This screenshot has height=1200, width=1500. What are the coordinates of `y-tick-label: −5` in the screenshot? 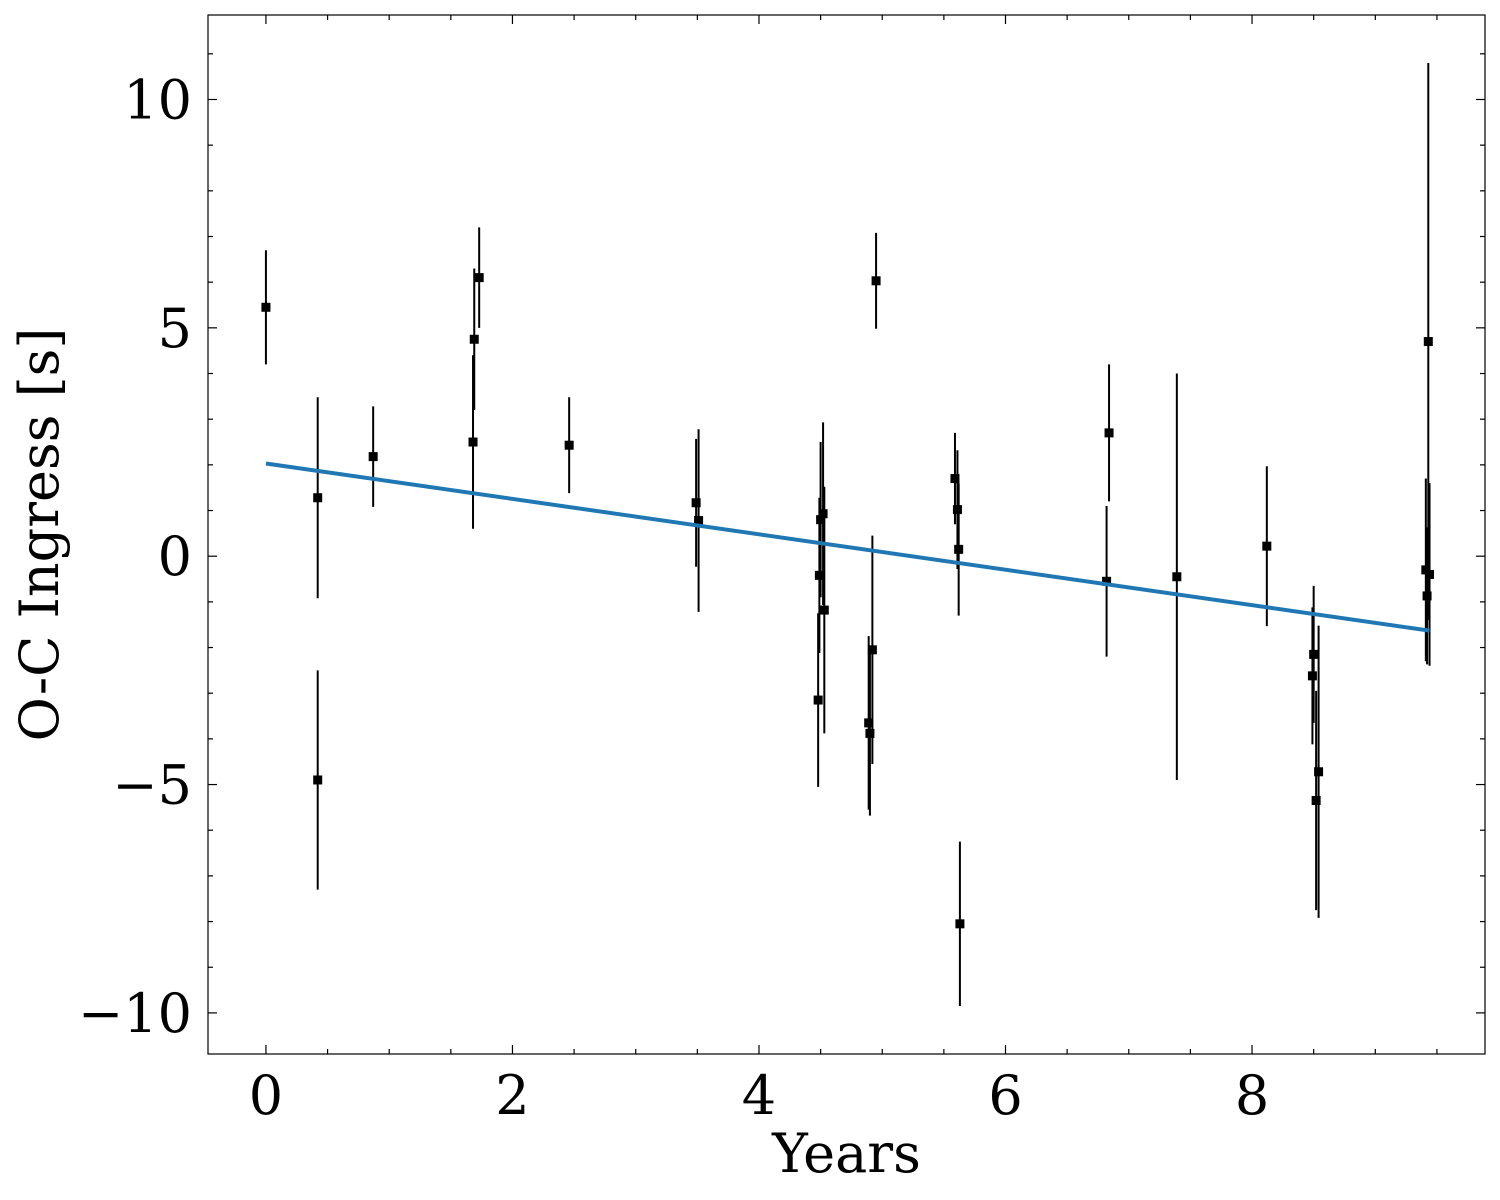 It's located at (152, 785).